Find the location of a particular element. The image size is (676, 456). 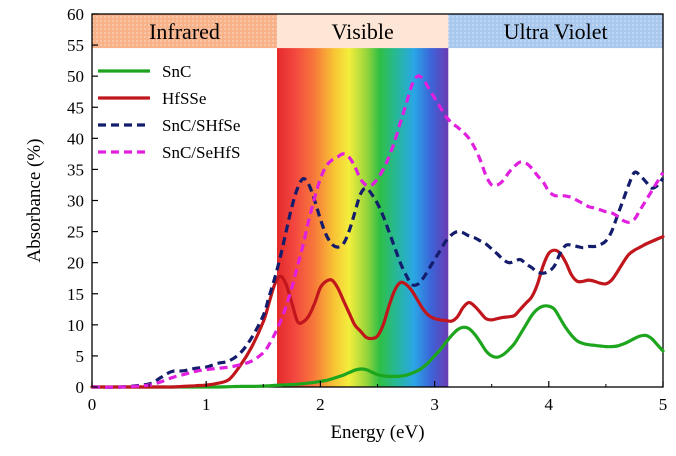

y-tick-label: 5 is located at coordinates (80, 356).